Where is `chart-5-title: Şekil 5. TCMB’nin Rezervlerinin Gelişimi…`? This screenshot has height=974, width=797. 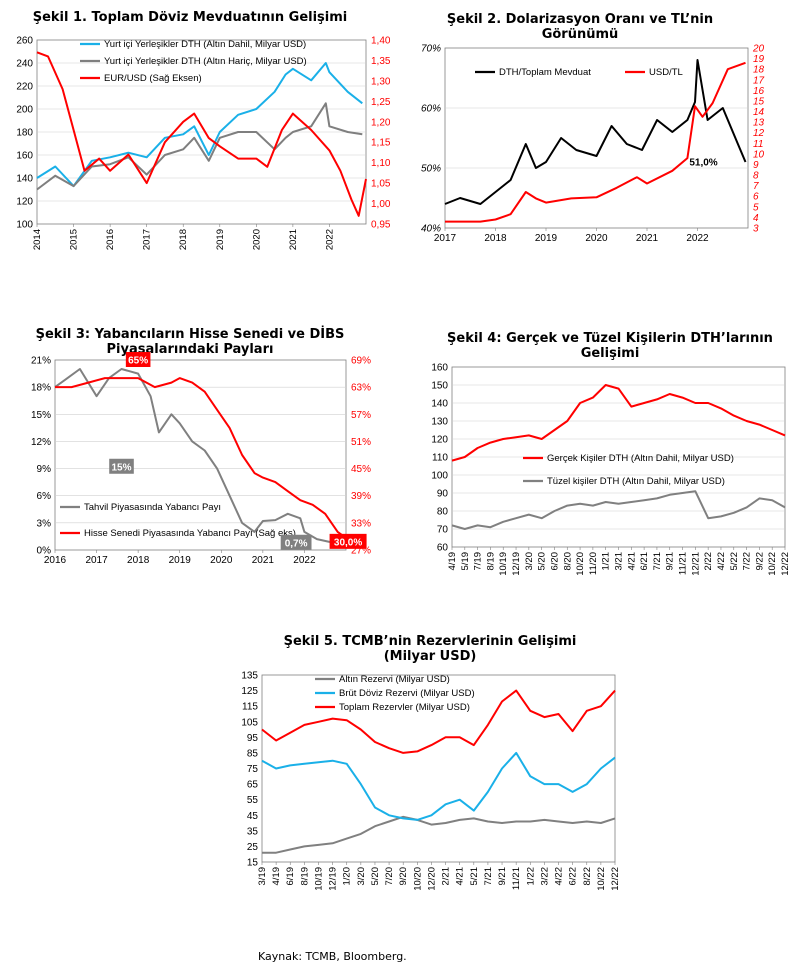 chart-5-title: Şekil 5. TCMB’nin Rezervlerinin Gelişimi… is located at coordinates (430, 649).